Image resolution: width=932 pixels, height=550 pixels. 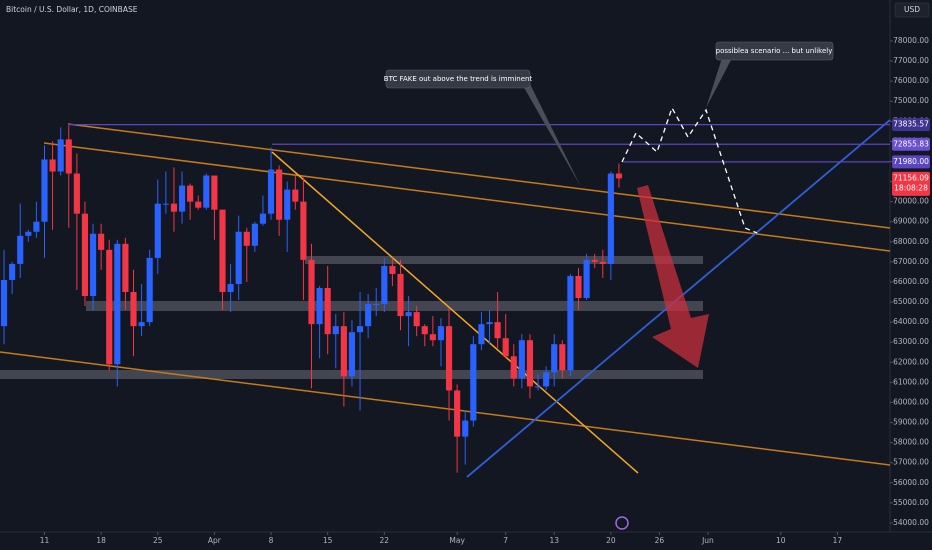 What do you see at coordinates (505, 540) in the screenshot?
I see `x-tick-label: 7` at bounding box center [505, 540].